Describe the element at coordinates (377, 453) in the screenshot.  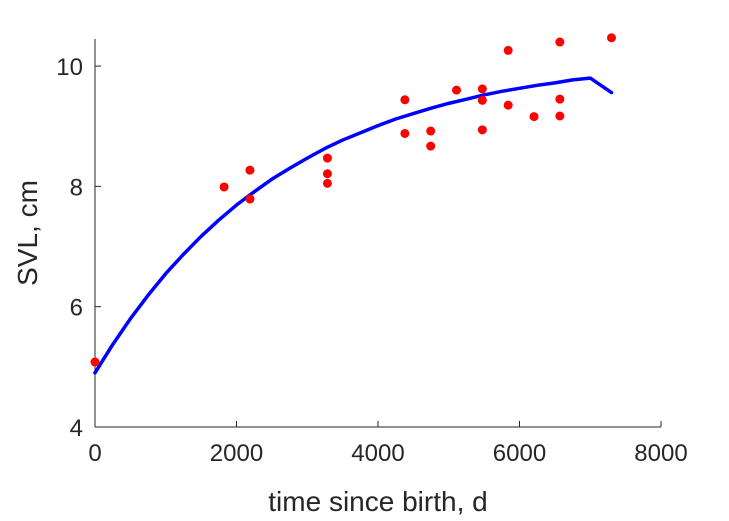
I see `x-tick-label: 4000` at that location.